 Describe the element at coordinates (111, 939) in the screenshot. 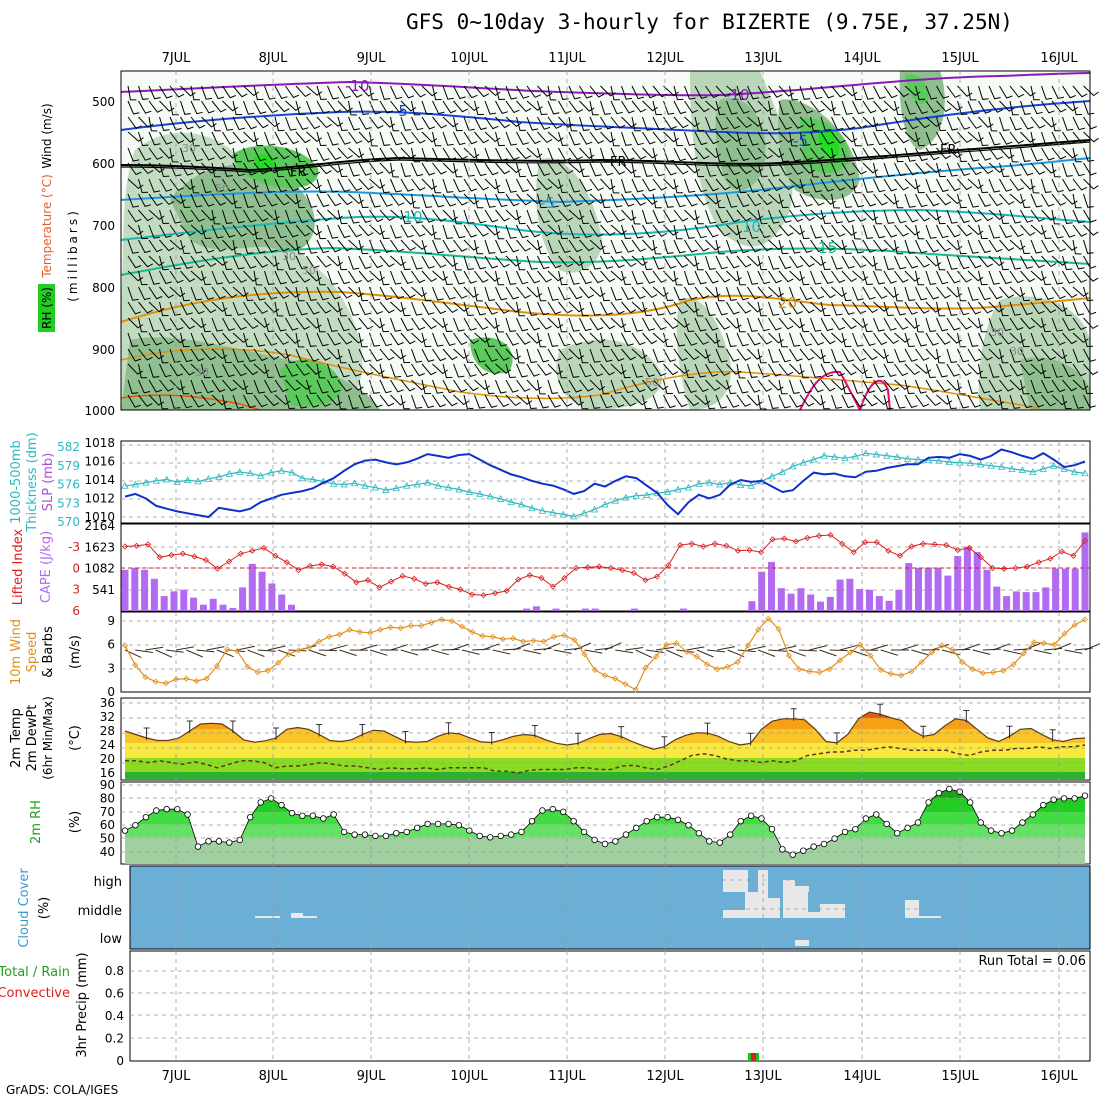

I see `cloud-level-low: low` at that location.